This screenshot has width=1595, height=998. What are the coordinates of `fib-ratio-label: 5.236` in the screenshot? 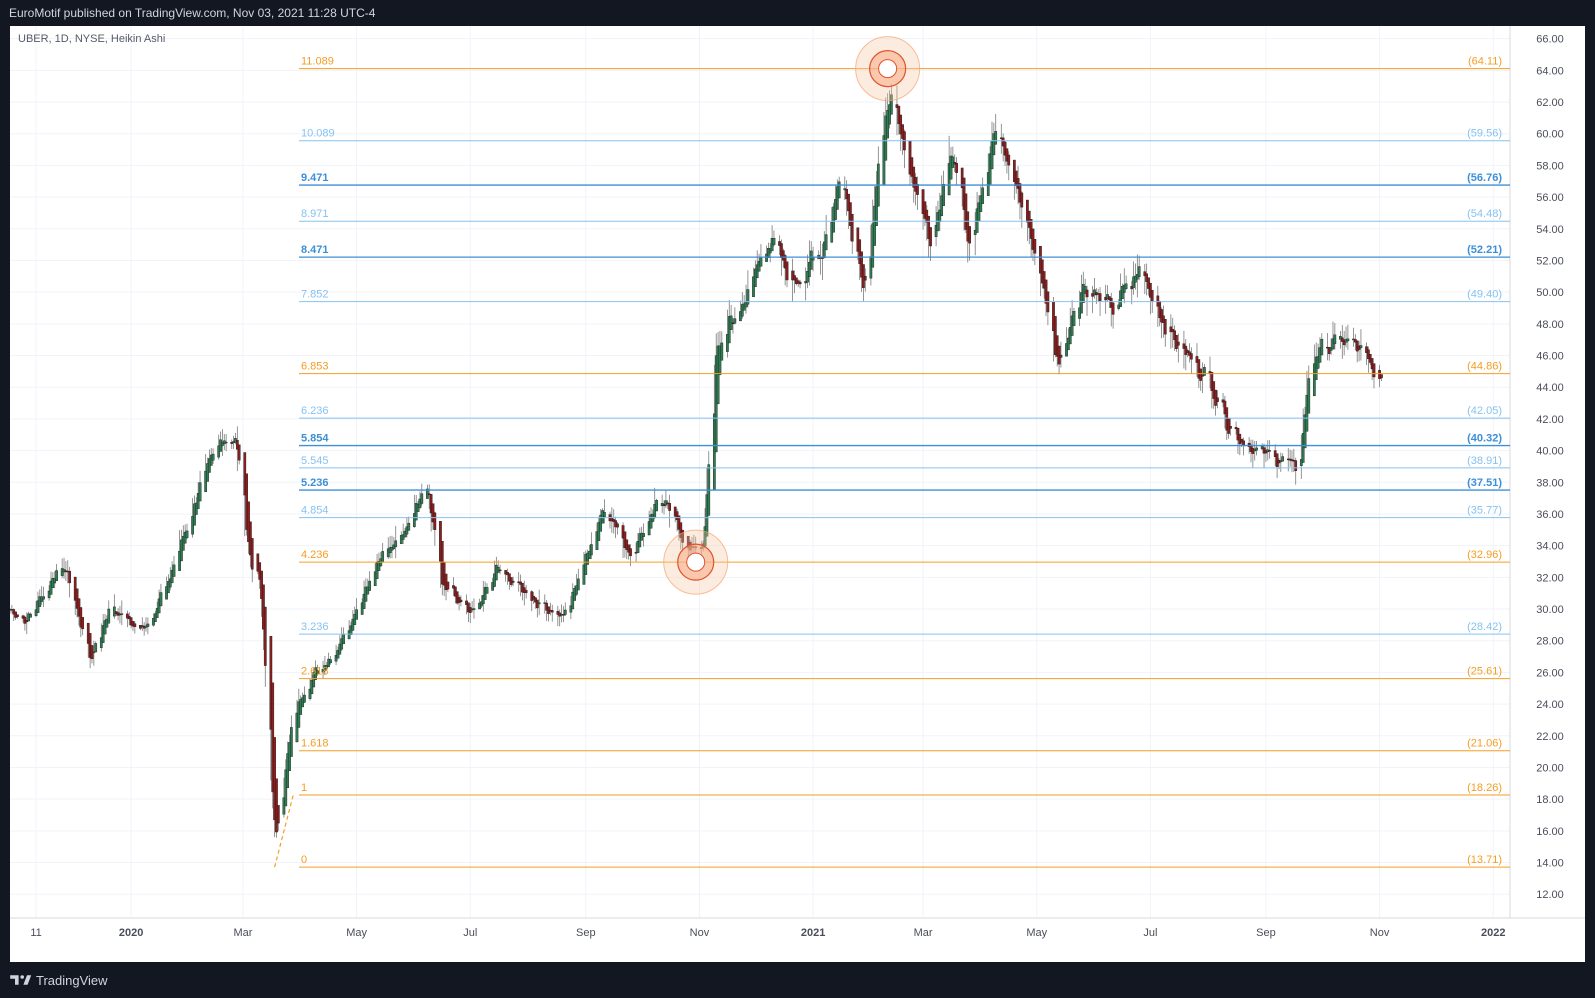 It's located at (315, 483).